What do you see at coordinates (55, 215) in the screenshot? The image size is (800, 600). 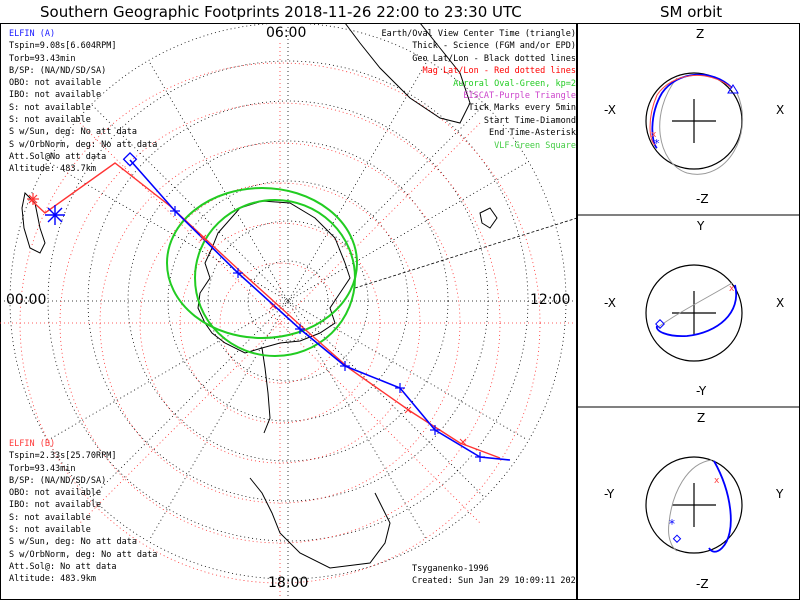 I see `elfin-a-end-asterisk` at bounding box center [55, 215].